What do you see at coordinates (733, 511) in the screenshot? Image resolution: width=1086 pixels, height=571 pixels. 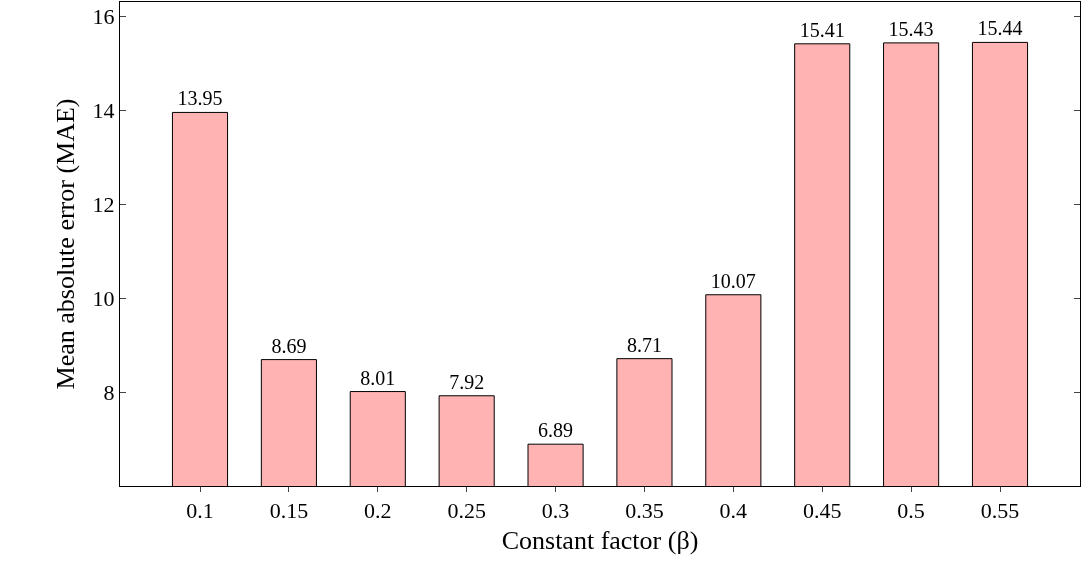 I see `x-tick-label: 0.4` at bounding box center [733, 511].